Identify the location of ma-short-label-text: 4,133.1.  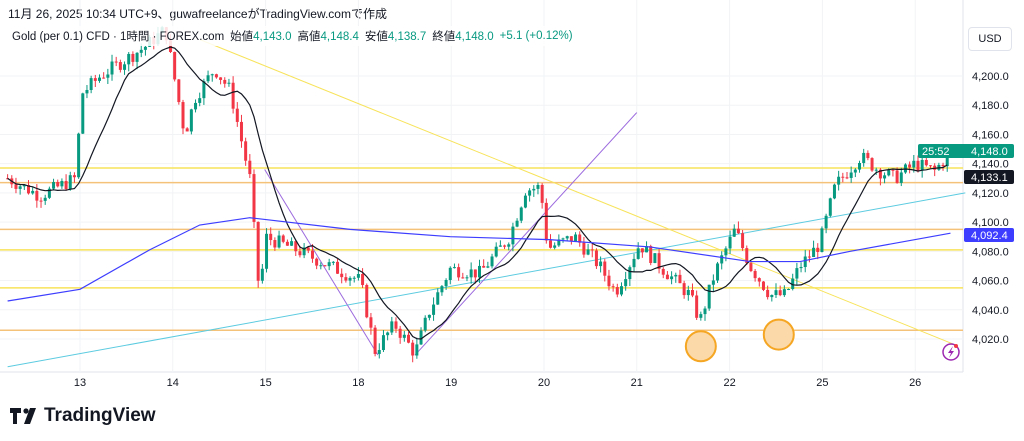
(989, 178).